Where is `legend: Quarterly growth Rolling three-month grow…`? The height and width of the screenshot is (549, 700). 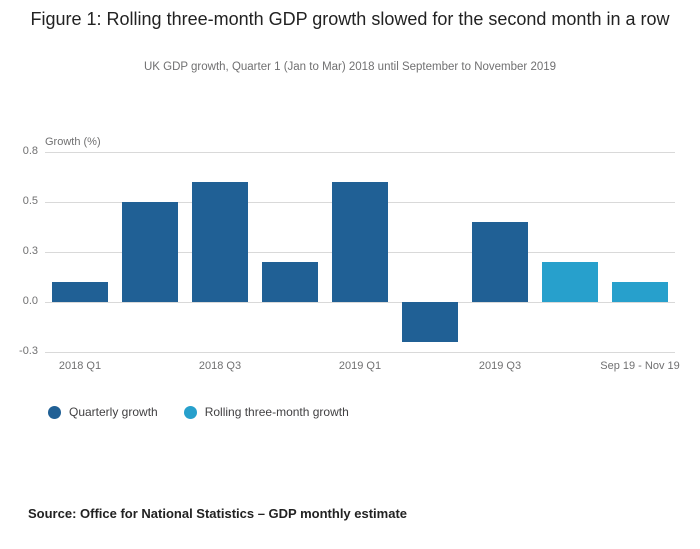
legend: Quarterly growth Rolling three-month grow… is located at coordinates (198, 412).